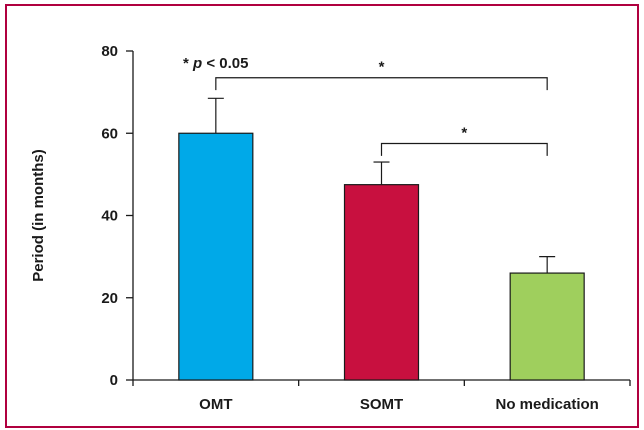  Describe the element at coordinates (215, 404) in the screenshot. I see `x-tick-label-0: OMT` at that location.